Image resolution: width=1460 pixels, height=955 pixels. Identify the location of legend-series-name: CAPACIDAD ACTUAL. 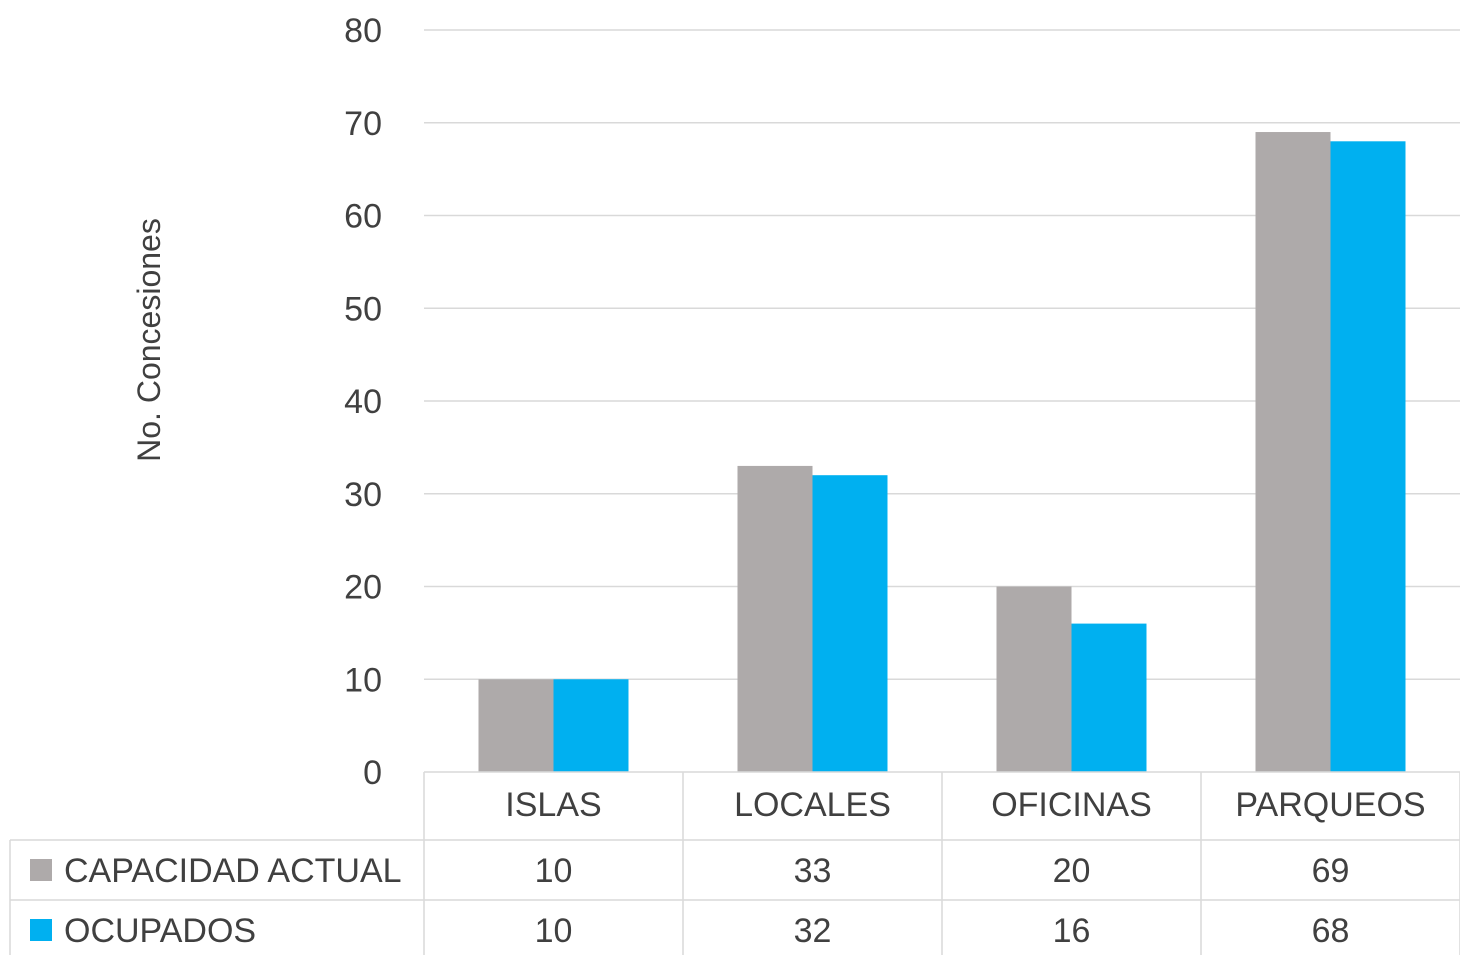
(233, 871).